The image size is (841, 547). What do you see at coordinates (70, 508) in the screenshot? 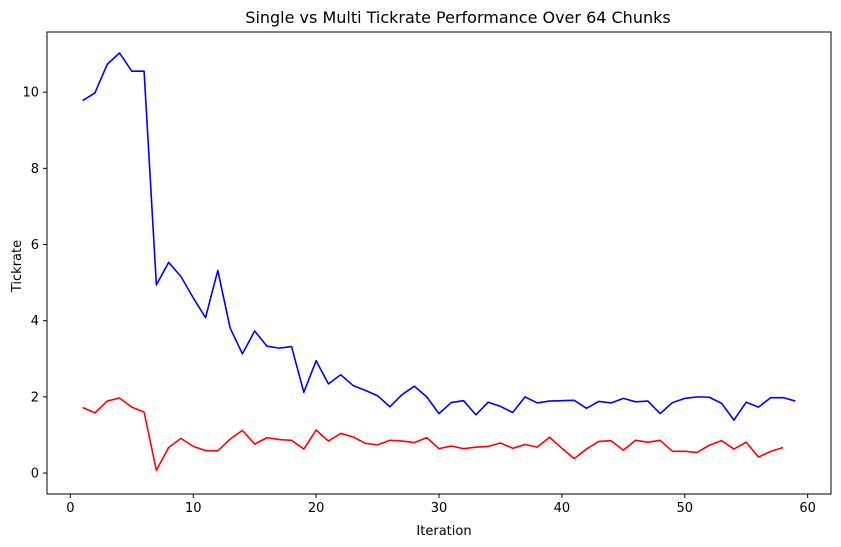
I see `x-tick-label: 0` at bounding box center [70, 508].